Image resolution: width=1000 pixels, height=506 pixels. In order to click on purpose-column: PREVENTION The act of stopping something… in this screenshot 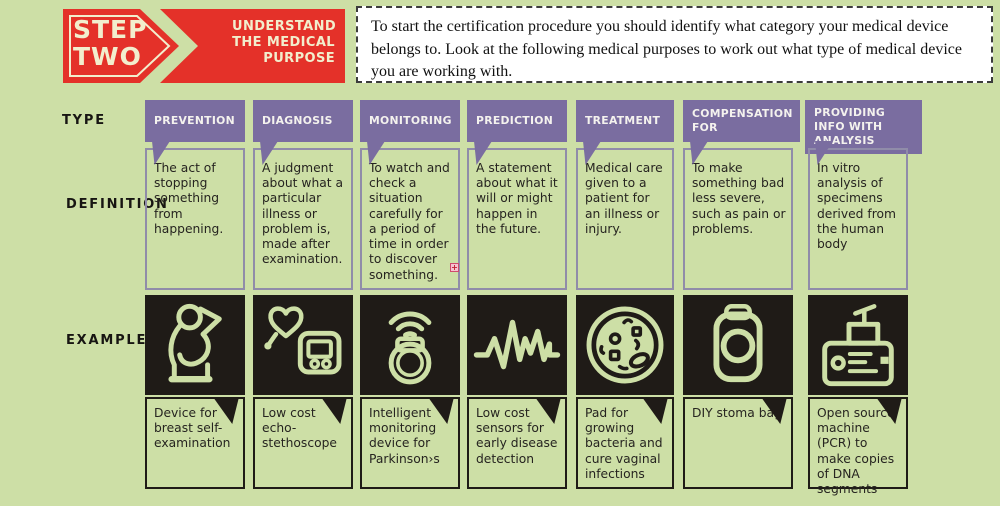, I will do `click(195, 295)`.